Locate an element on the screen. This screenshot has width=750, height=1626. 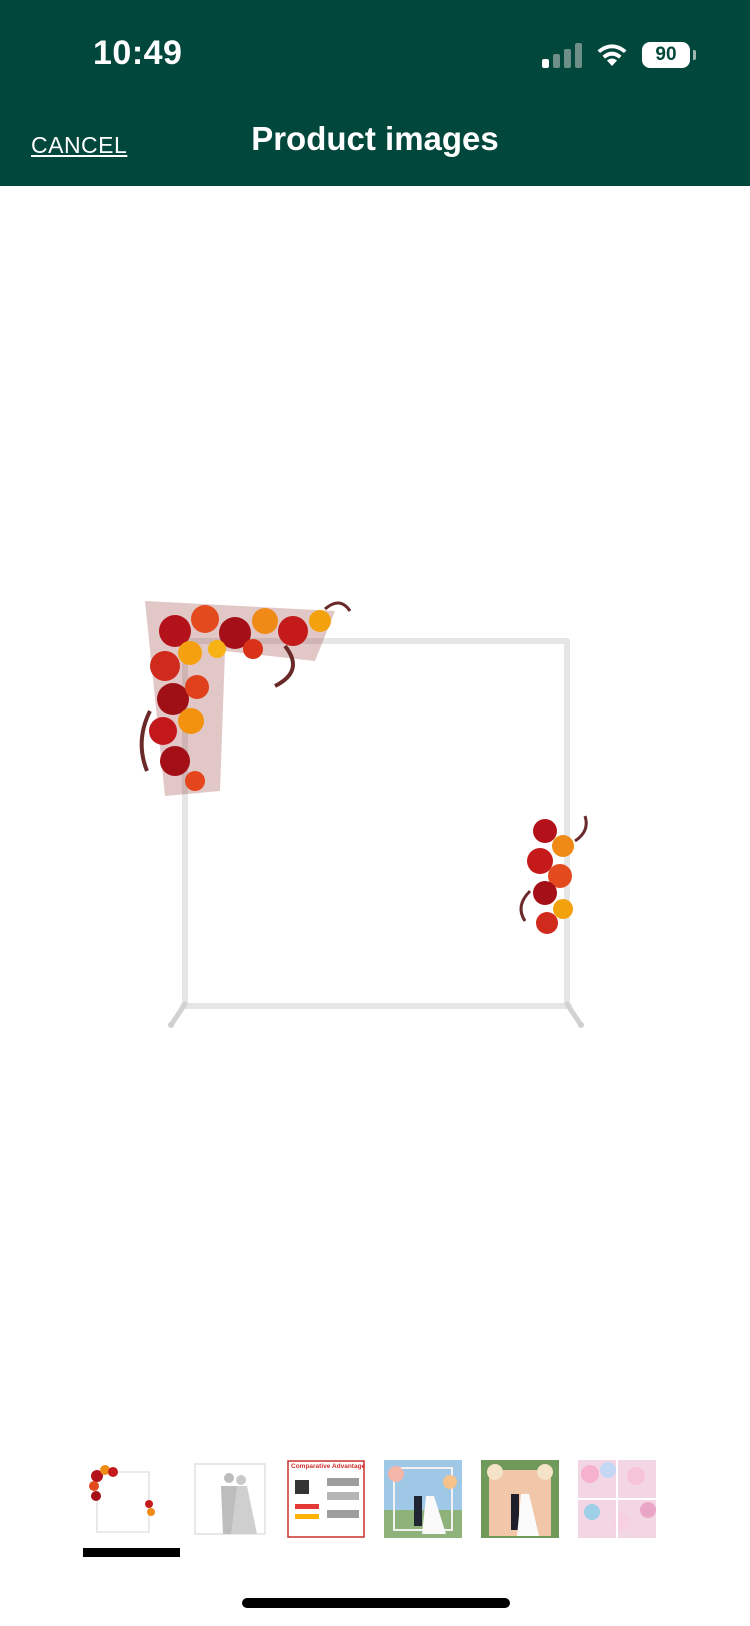
wedding-arch-outdoor-thumbnail is located at coordinates (423, 1499).